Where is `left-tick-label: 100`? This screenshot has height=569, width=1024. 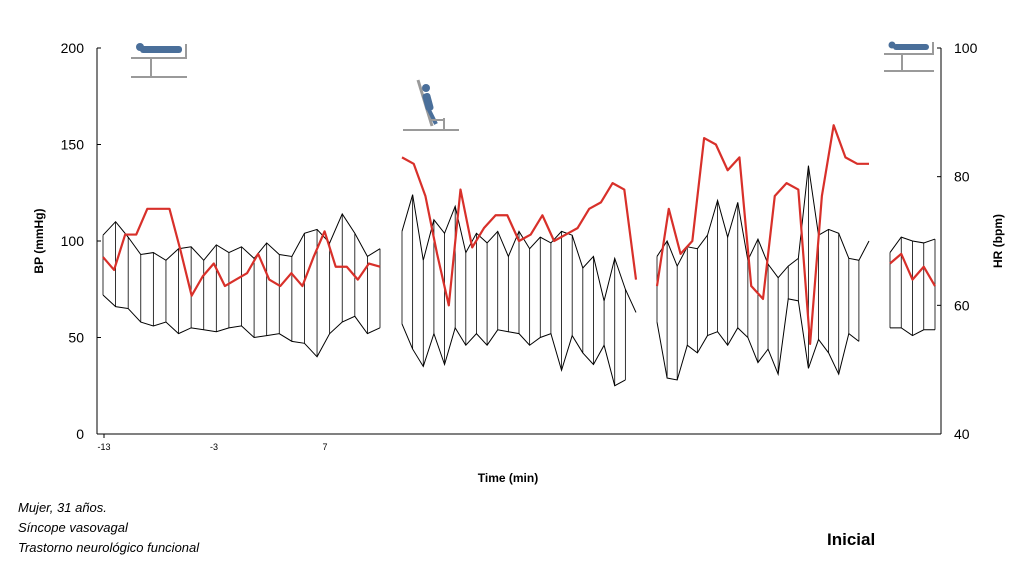 left-tick-label: 100 is located at coordinates (73, 241).